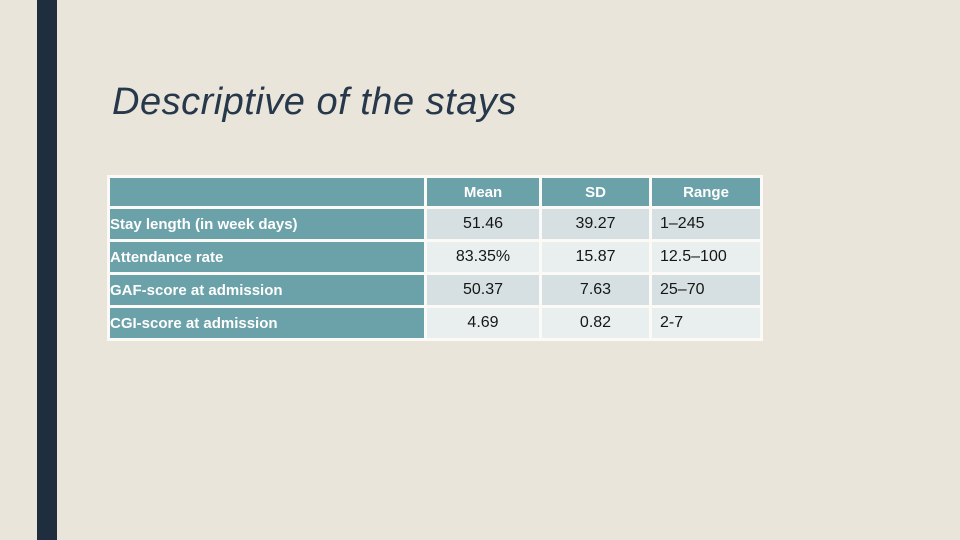  What do you see at coordinates (483, 257) in the screenshot?
I see `cell-mean: 83.35%` at bounding box center [483, 257].